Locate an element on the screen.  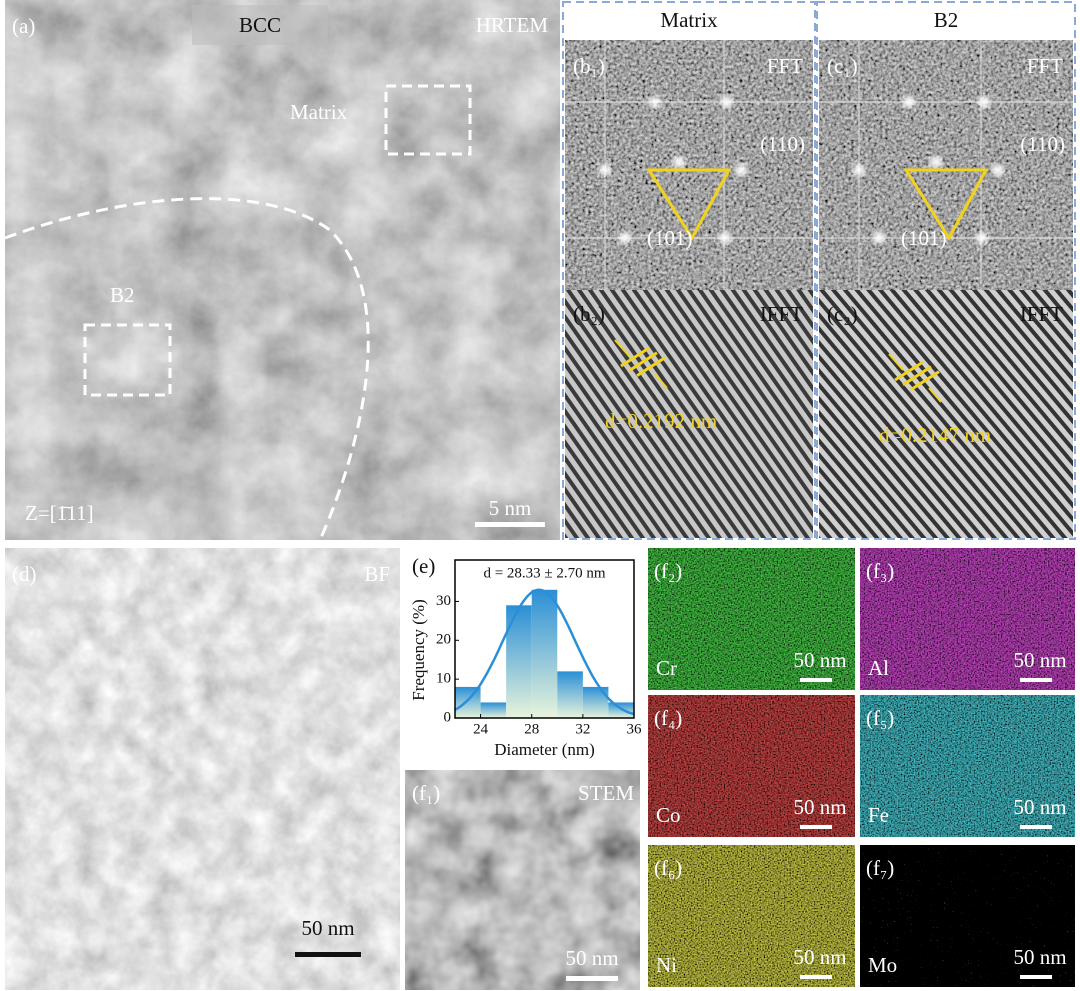
mode-label: STEM is located at coordinates (606, 793).